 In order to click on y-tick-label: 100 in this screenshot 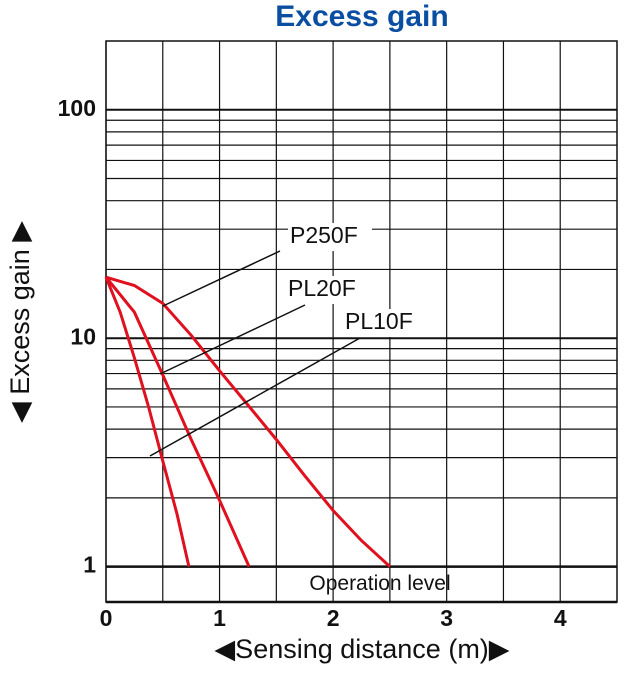, I will do `click(77, 108)`.